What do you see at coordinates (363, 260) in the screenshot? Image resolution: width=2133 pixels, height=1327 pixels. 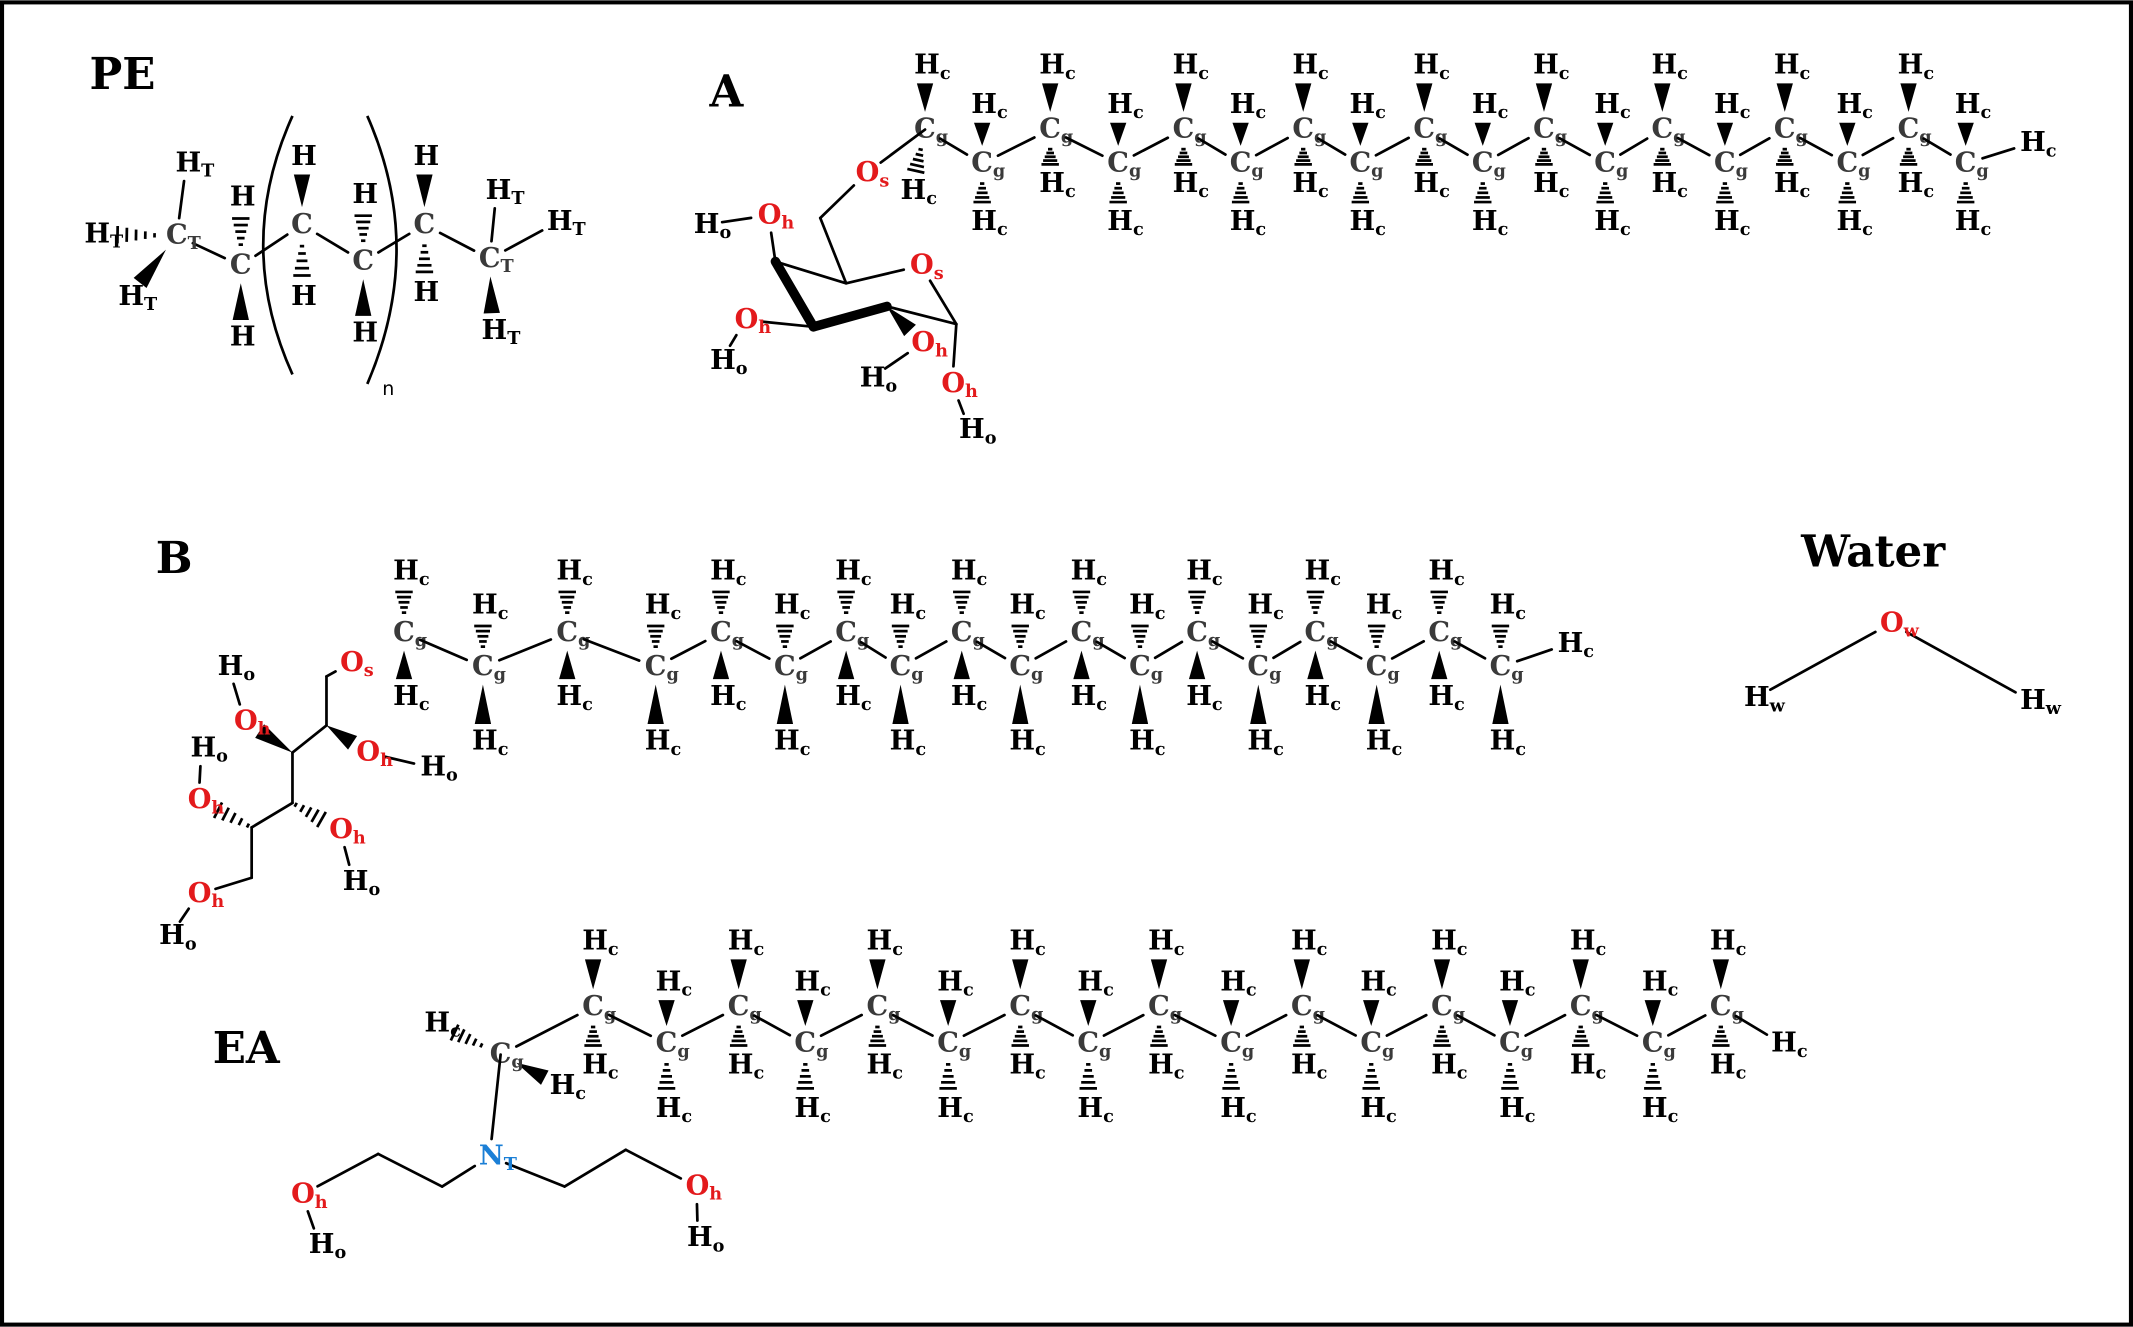 I see `atom-label: C` at bounding box center [363, 260].